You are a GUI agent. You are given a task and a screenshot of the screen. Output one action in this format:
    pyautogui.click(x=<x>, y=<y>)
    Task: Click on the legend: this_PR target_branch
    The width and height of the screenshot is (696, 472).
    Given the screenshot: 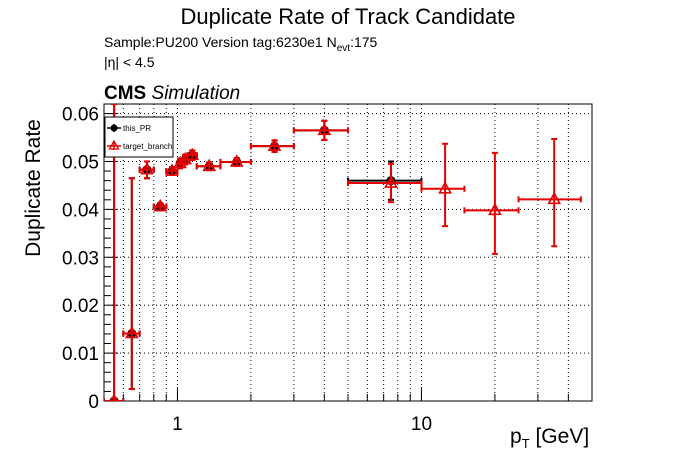 What is the action you would take?
    pyautogui.click(x=139, y=137)
    